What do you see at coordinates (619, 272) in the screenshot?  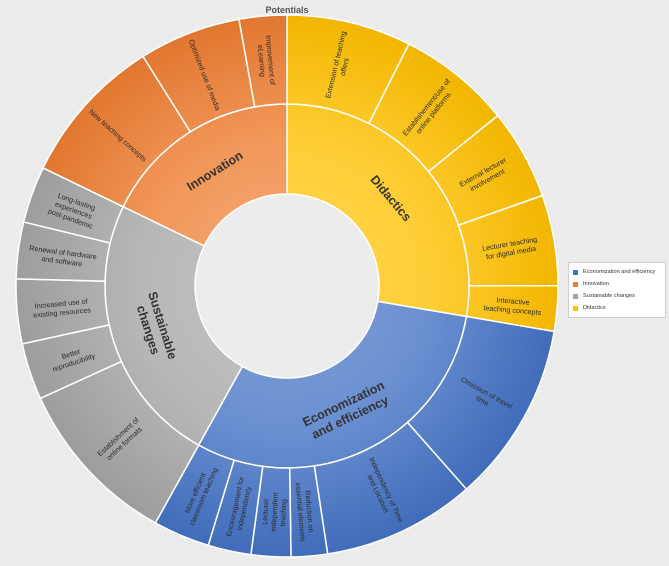 I see `legend-label: Economization and efficiency` at bounding box center [619, 272].